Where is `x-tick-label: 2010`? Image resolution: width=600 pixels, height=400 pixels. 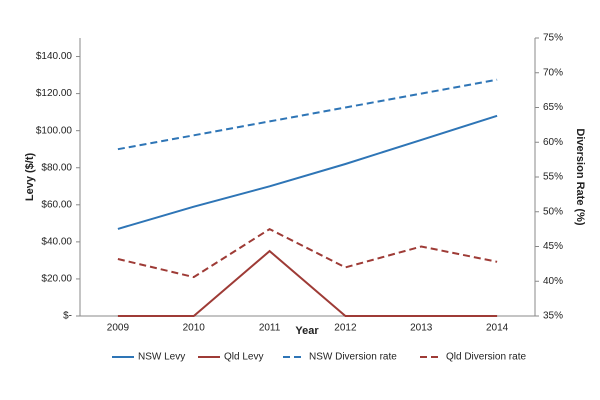
x-tick-label: 2010 is located at coordinates (194, 328).